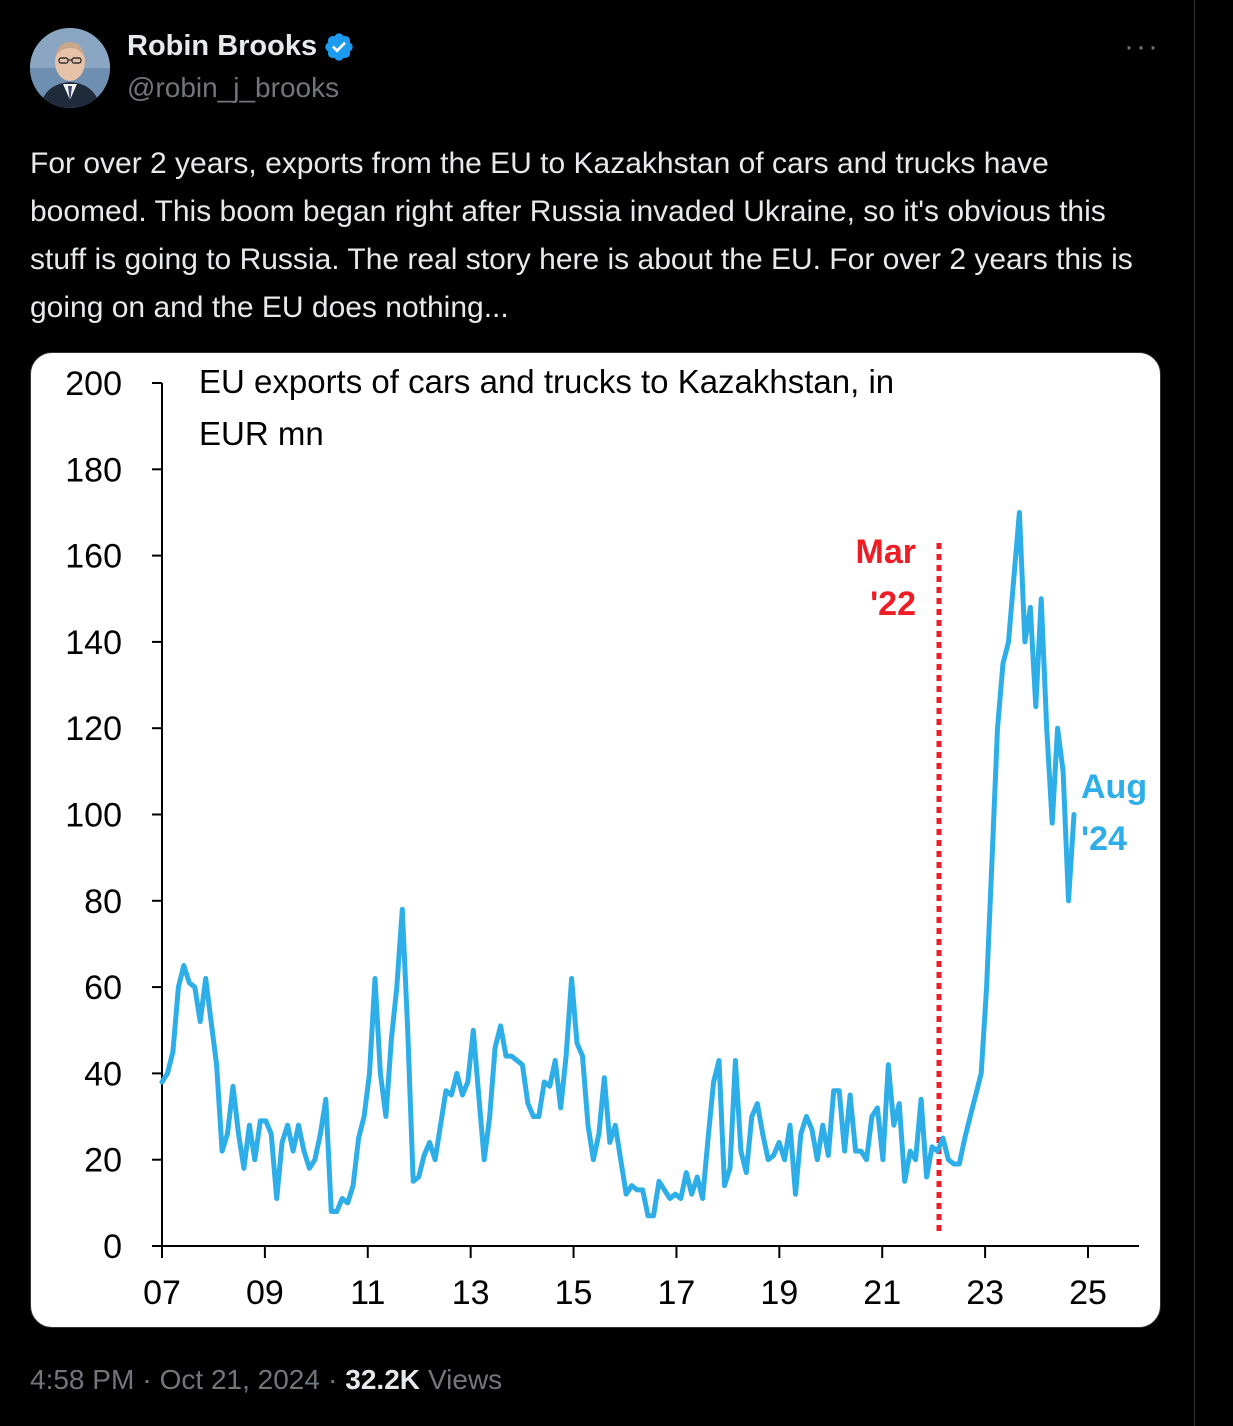  I want to click on marker-label: '22, so click(893, 604).